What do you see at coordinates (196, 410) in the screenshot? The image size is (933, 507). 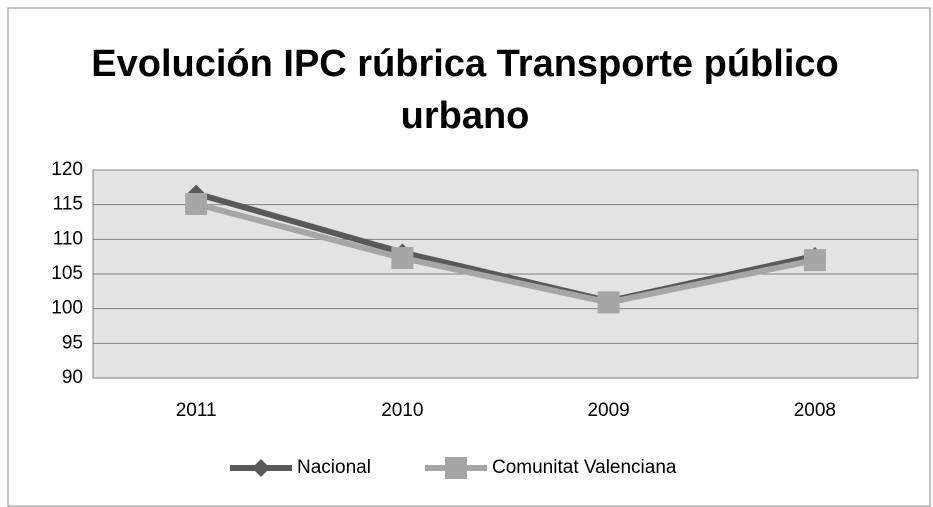 I see `x-tick-label: 2011` at bounding box center [196, 410].